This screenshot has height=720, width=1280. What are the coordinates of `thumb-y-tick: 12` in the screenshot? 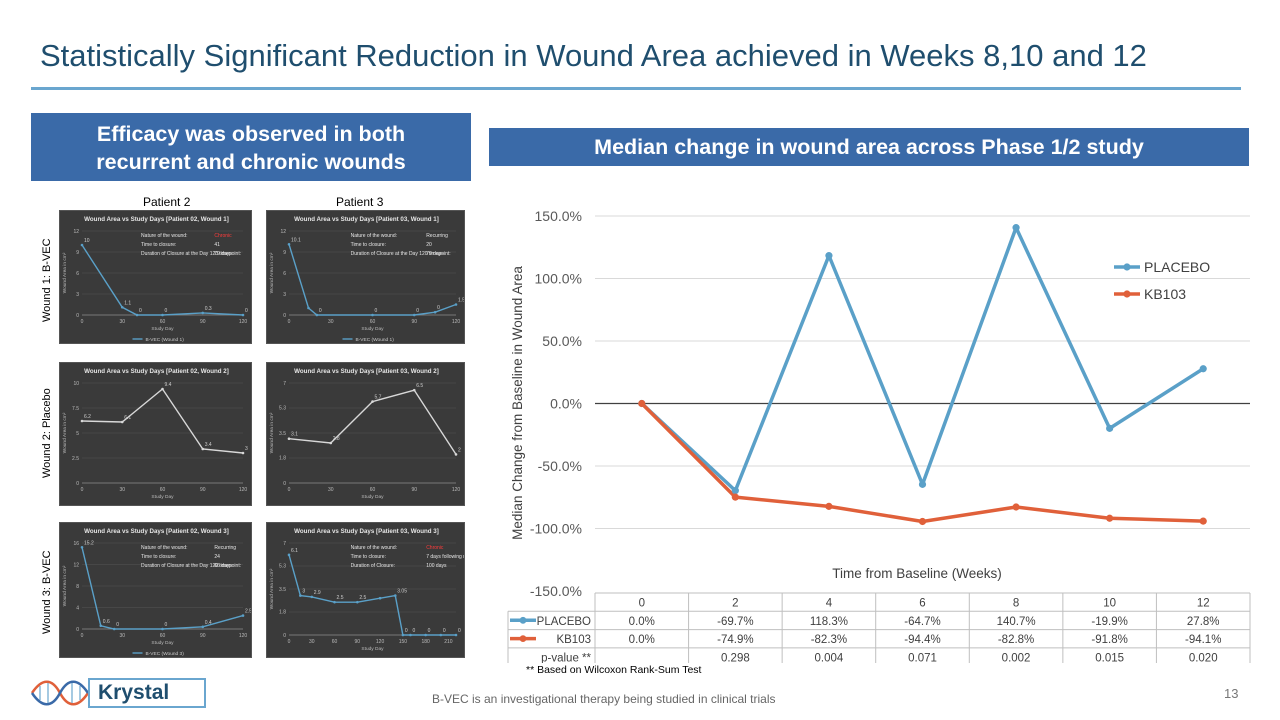 It's located at (283, 232).